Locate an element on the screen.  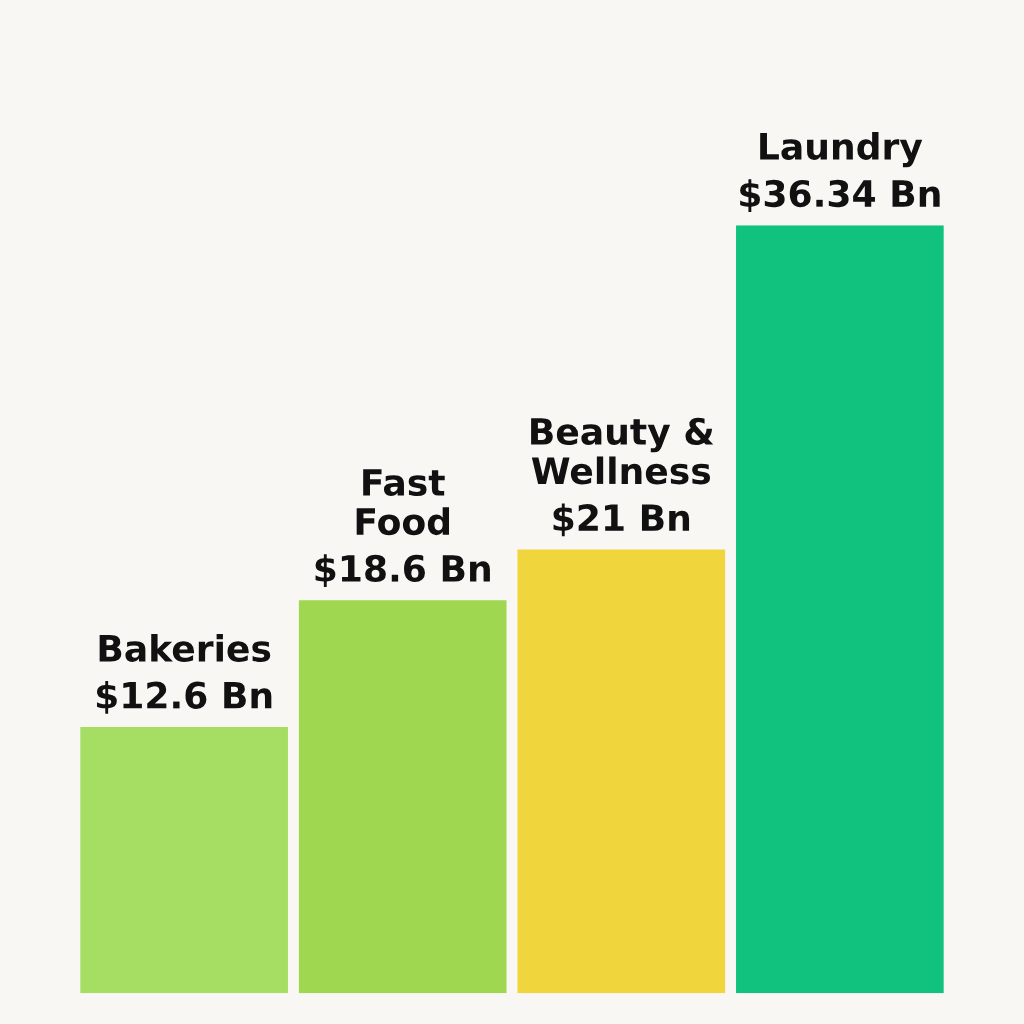
x-tick-label: Fast Food is located at coordinates (403, 502).